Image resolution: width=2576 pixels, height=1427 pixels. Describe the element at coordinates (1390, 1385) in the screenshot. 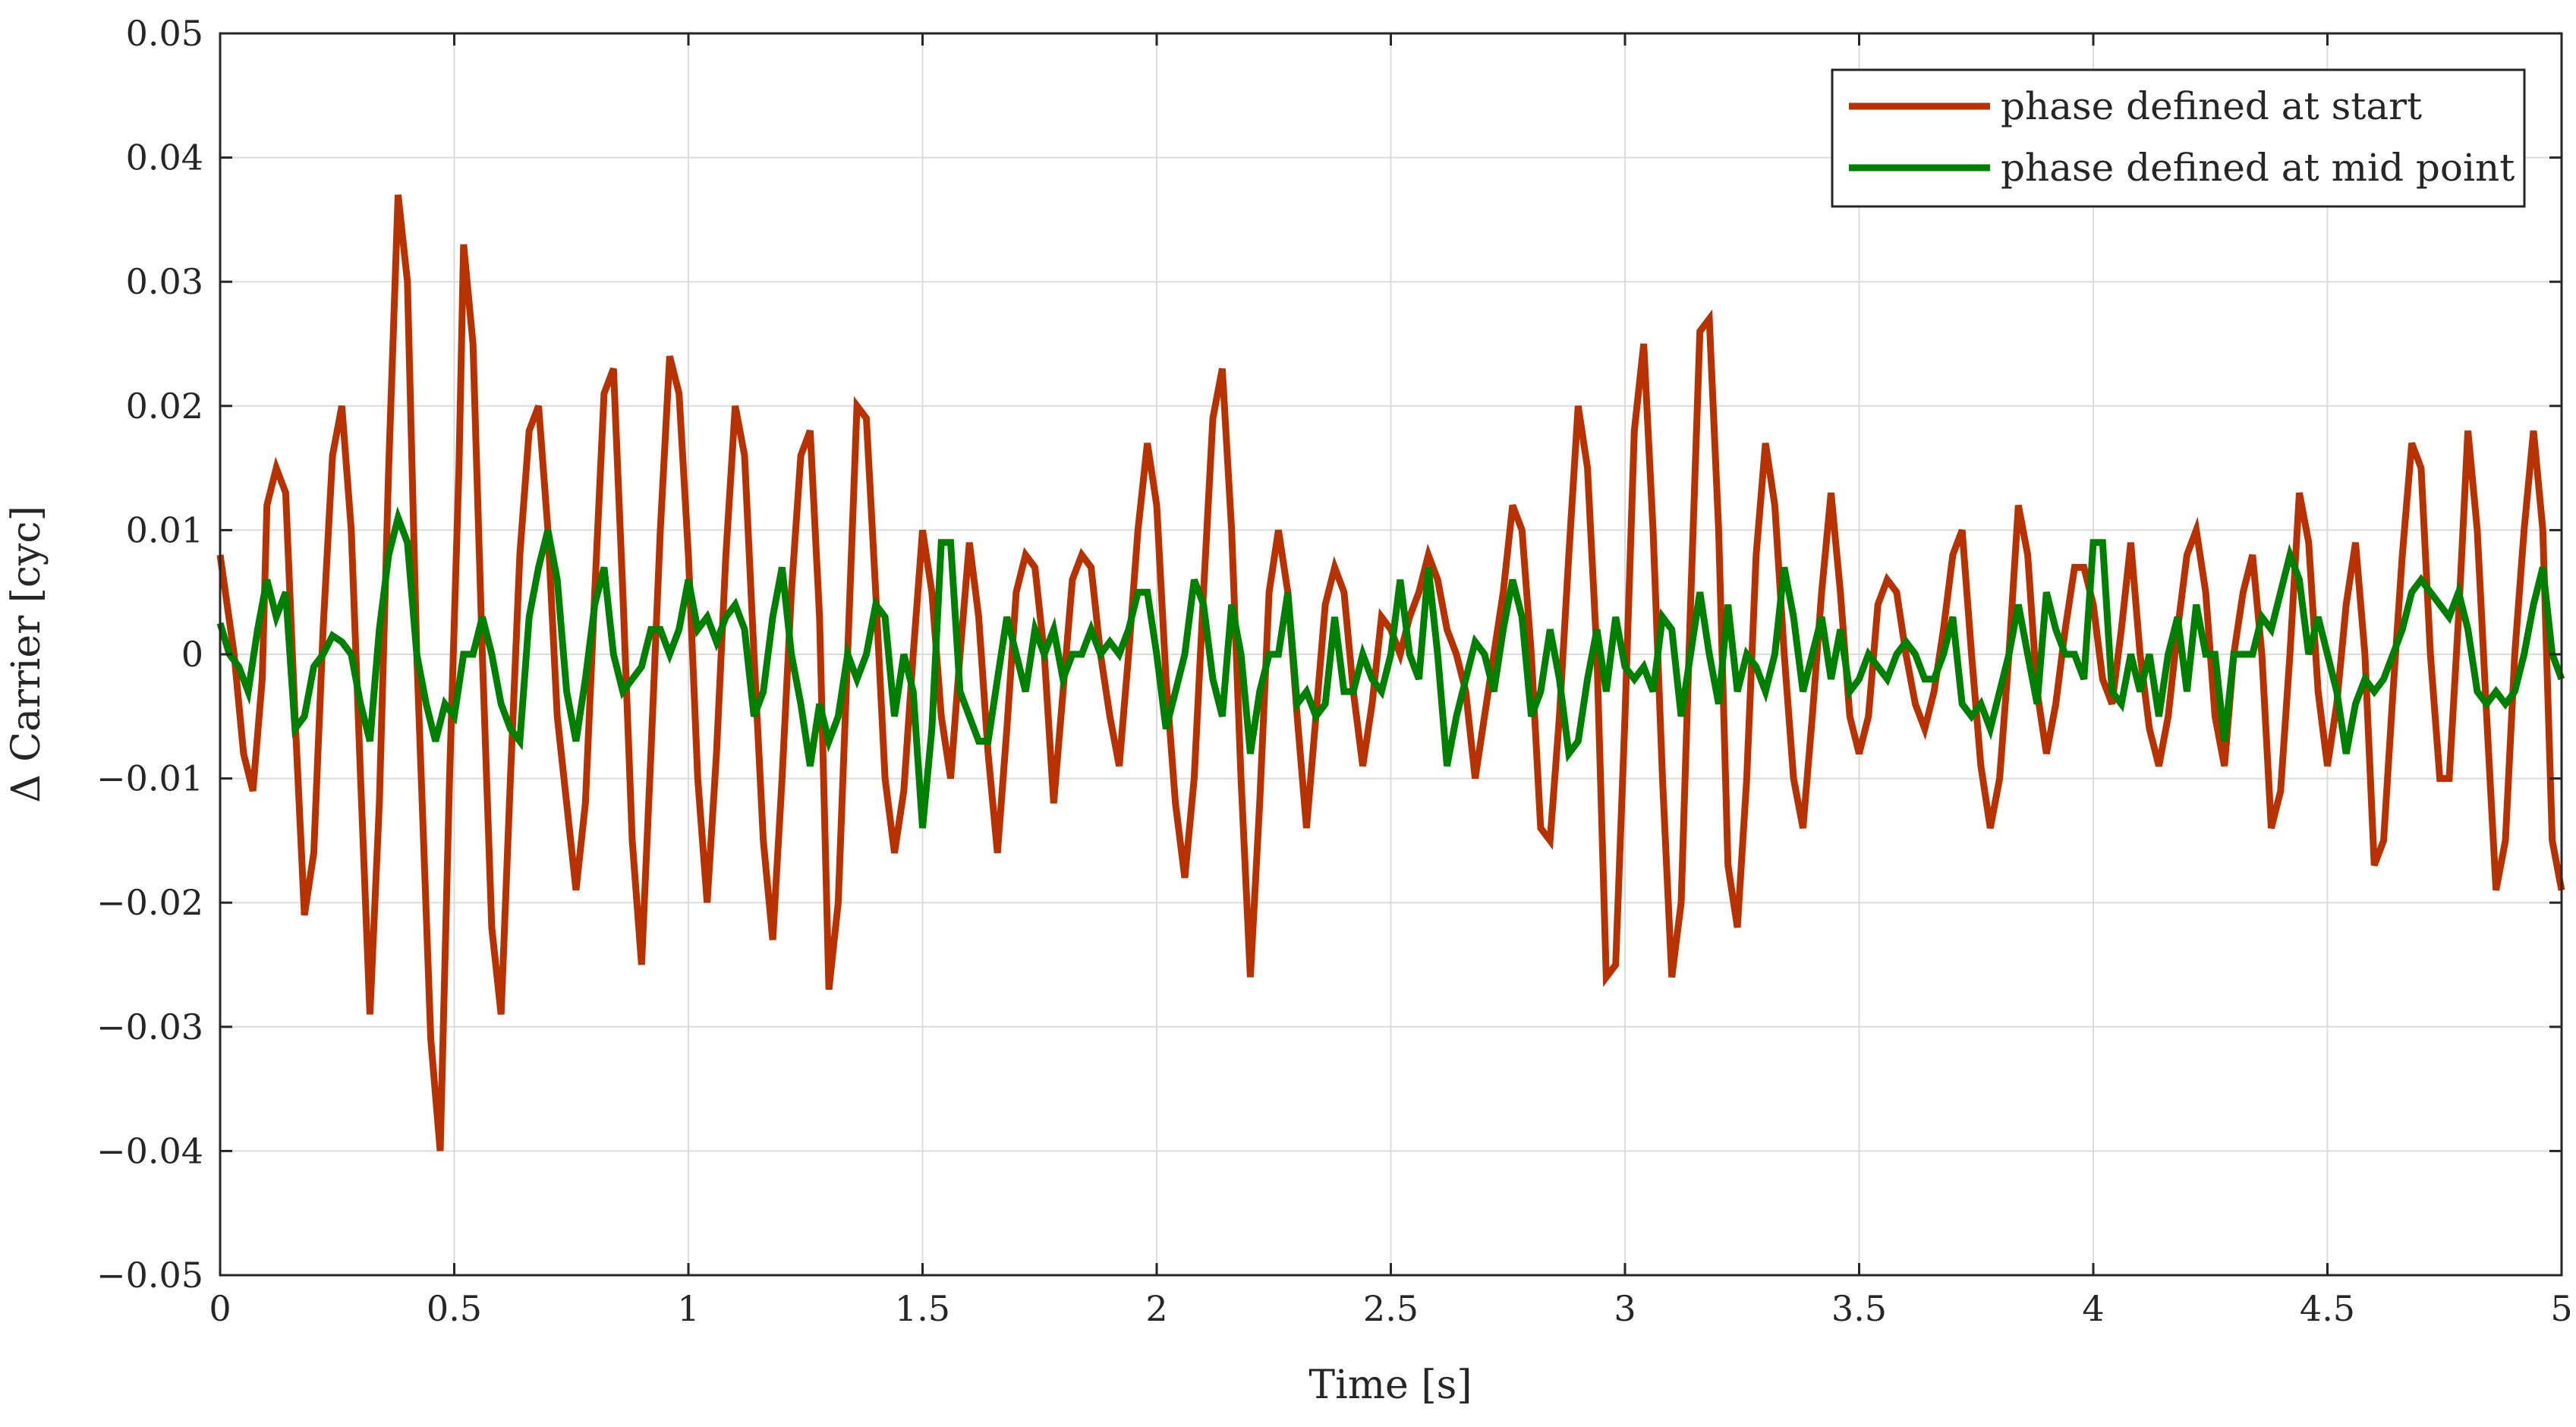

I see `x-axis-label: Time [s]` at that location.